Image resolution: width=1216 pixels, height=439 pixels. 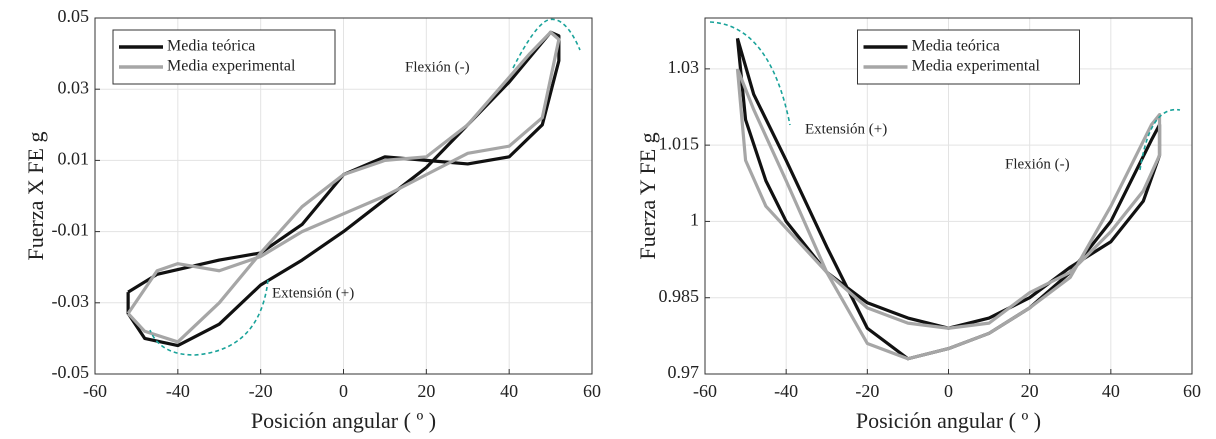 What do you see at coordinates (694, 220) in the screenshot?
I see `y-tick-label: 1` at bounding box center [694, 220].